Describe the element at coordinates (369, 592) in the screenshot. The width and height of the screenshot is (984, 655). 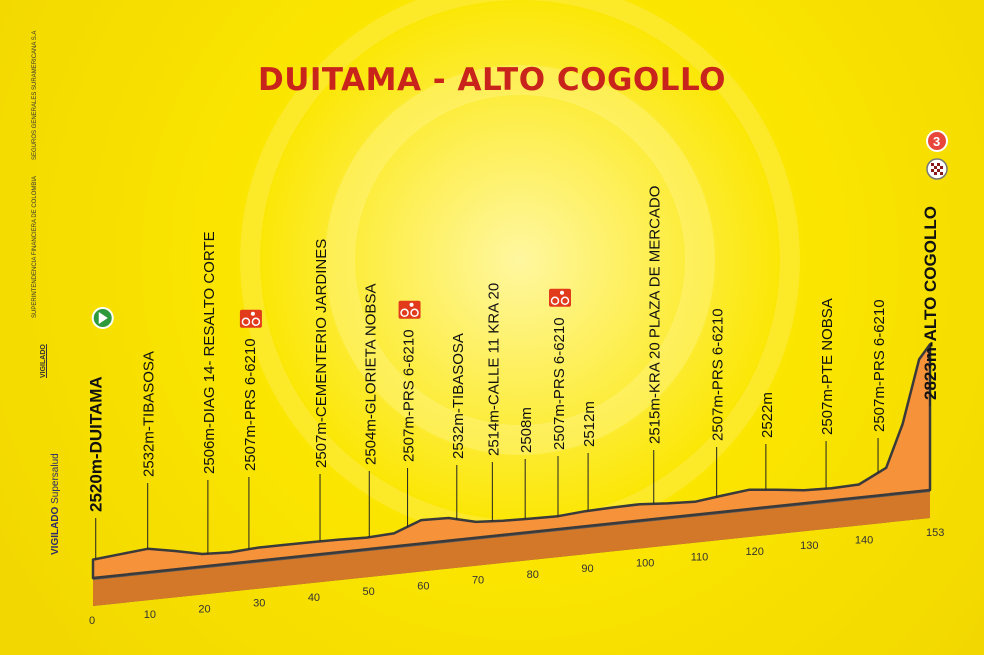
I see `x-tick-label: 50` at that location.